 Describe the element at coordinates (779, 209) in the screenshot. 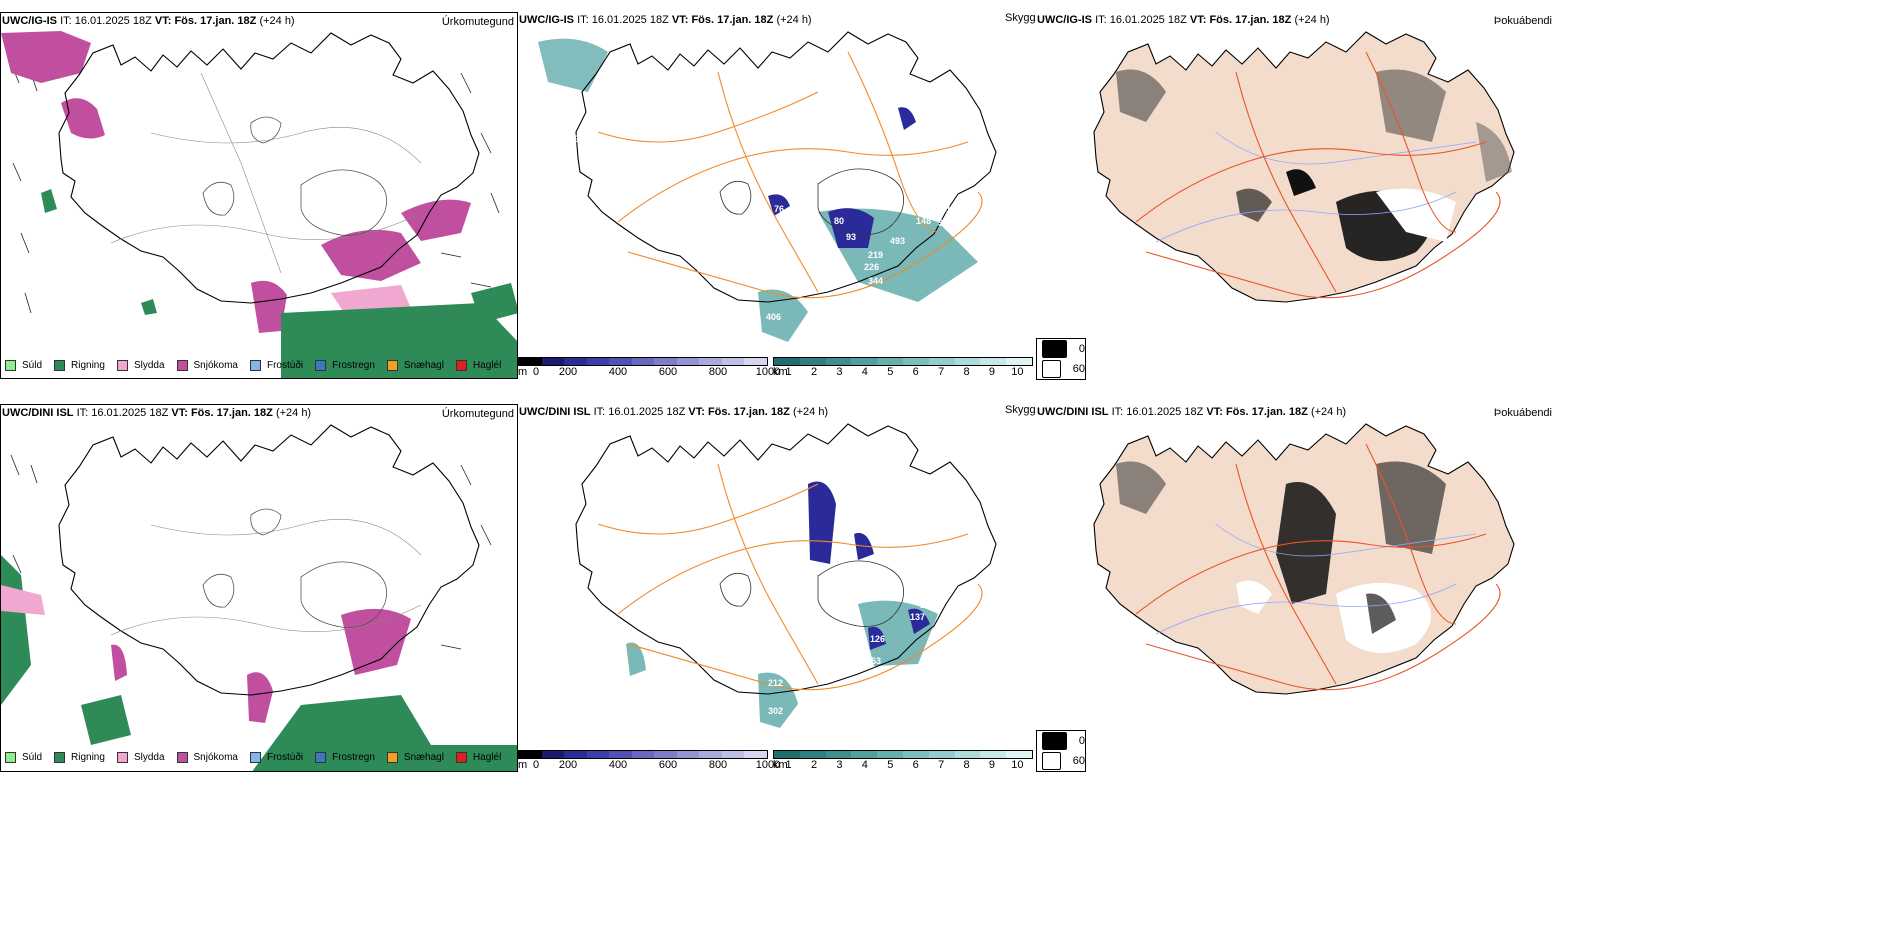

I see `svg-text: 76` at that location.